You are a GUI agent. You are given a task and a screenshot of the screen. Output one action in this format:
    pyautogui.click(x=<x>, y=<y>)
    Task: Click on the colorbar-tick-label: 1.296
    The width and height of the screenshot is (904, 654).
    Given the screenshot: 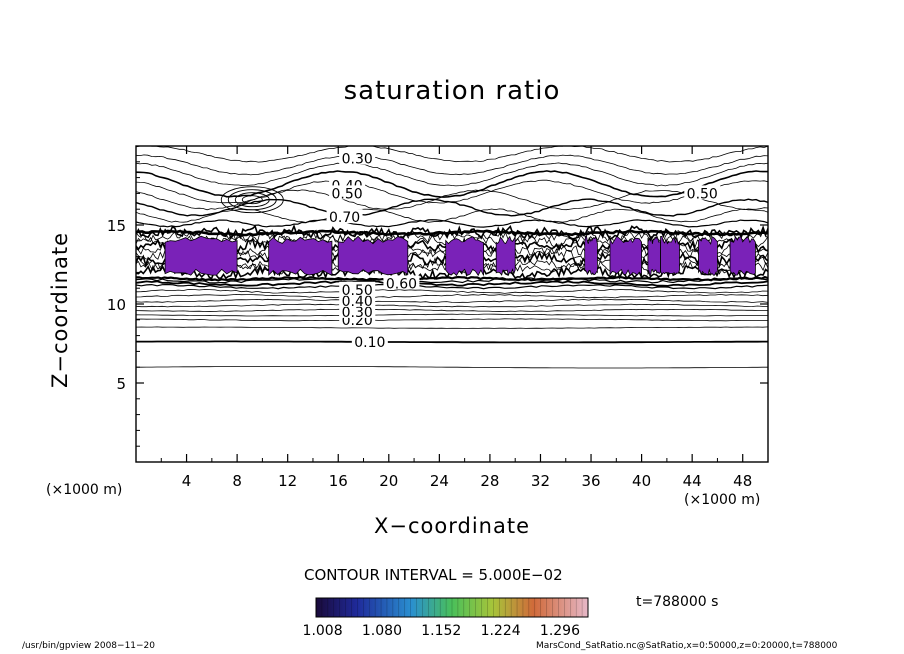 What is the action you would take?
    pyautogui.click(x=560, y=631)
    